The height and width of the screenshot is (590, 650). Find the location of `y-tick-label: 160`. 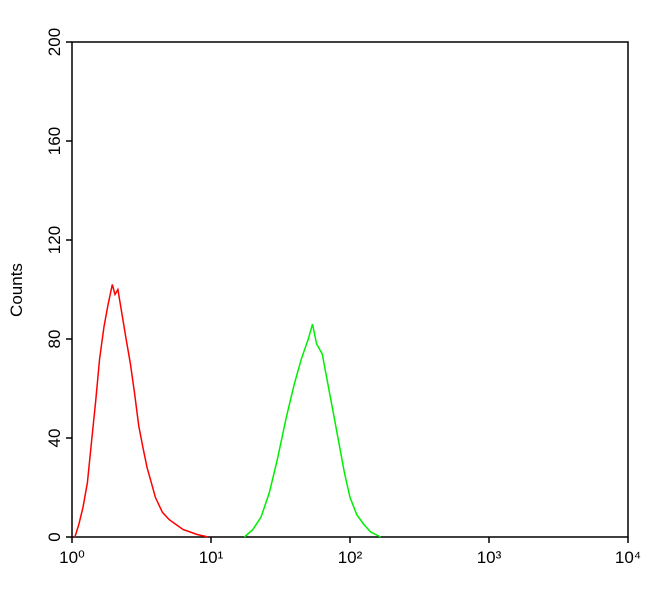

y-tick-label: 160 is located at coordinates (54, 141).